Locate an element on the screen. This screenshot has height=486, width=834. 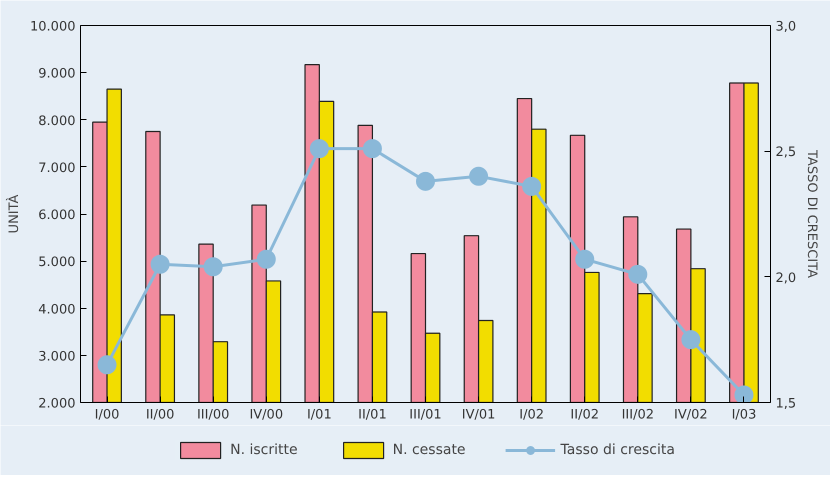
x-tick-label: III/00 is located at coordinates (213, 415).